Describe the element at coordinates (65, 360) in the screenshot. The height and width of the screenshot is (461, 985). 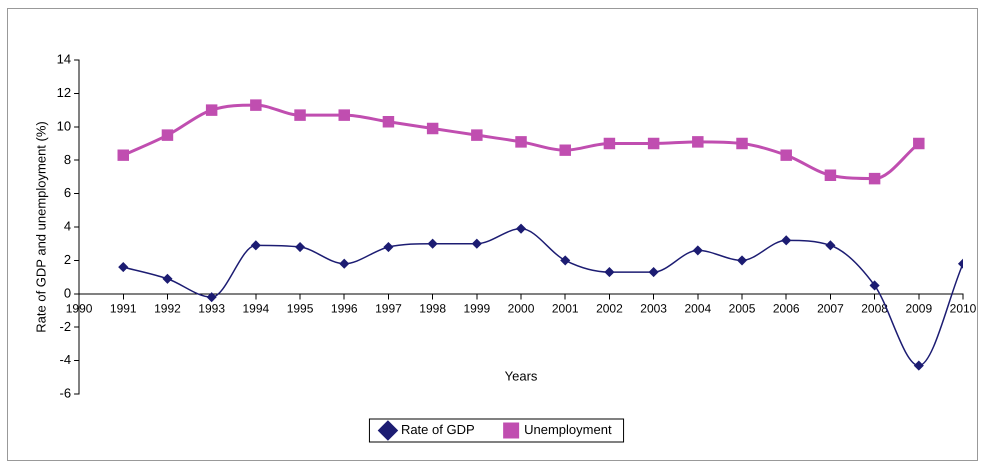
I see `y-tick-label: -4` at that location.